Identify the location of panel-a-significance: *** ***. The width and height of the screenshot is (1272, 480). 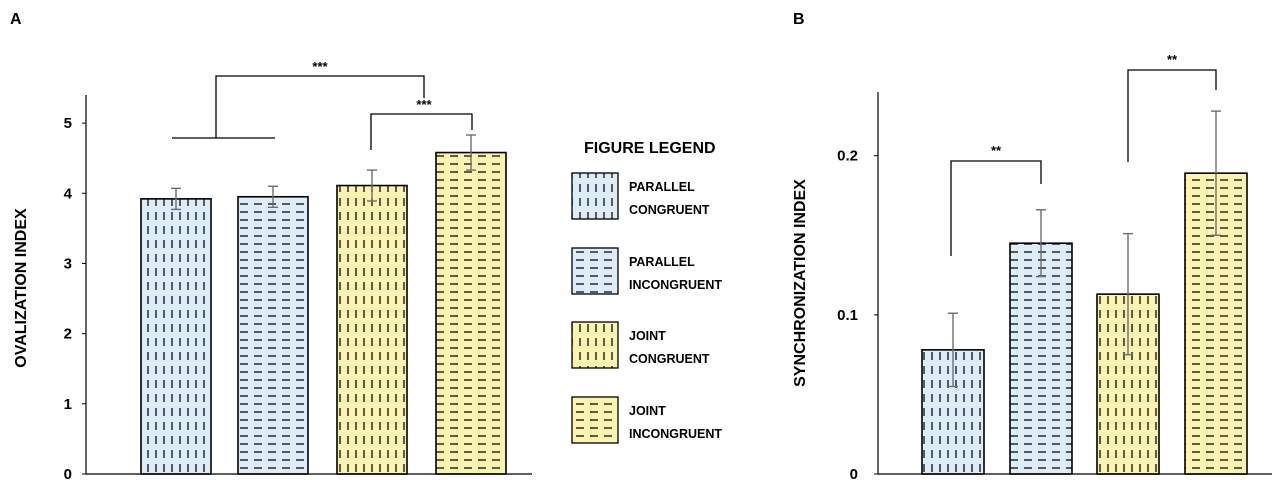
(322, 104).